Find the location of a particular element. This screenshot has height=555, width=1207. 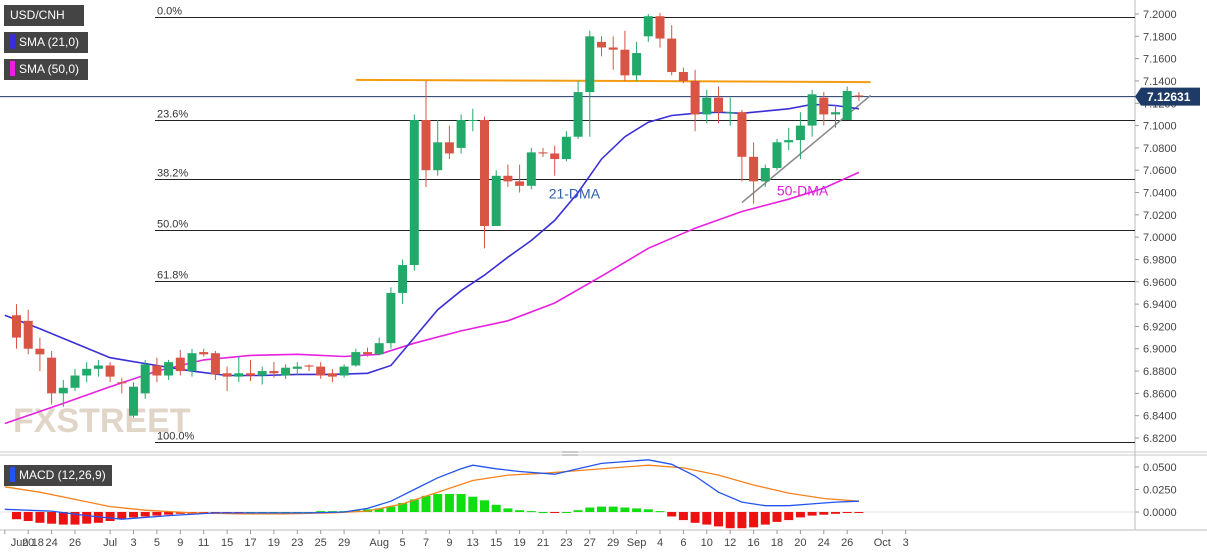

date-tick-label: 27 is located at coordinates (590, 543).